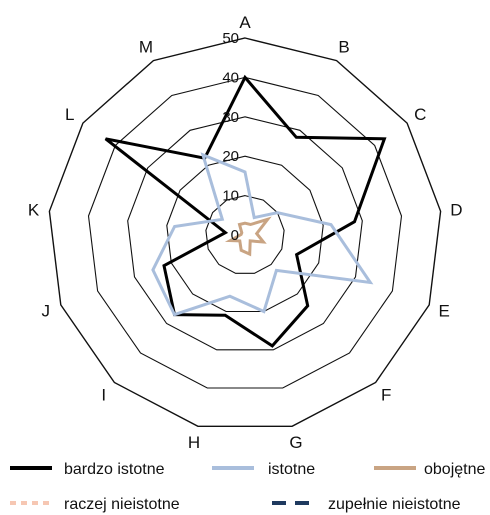  I want to click on legend-label-2: obojętne, so click(454, 469).